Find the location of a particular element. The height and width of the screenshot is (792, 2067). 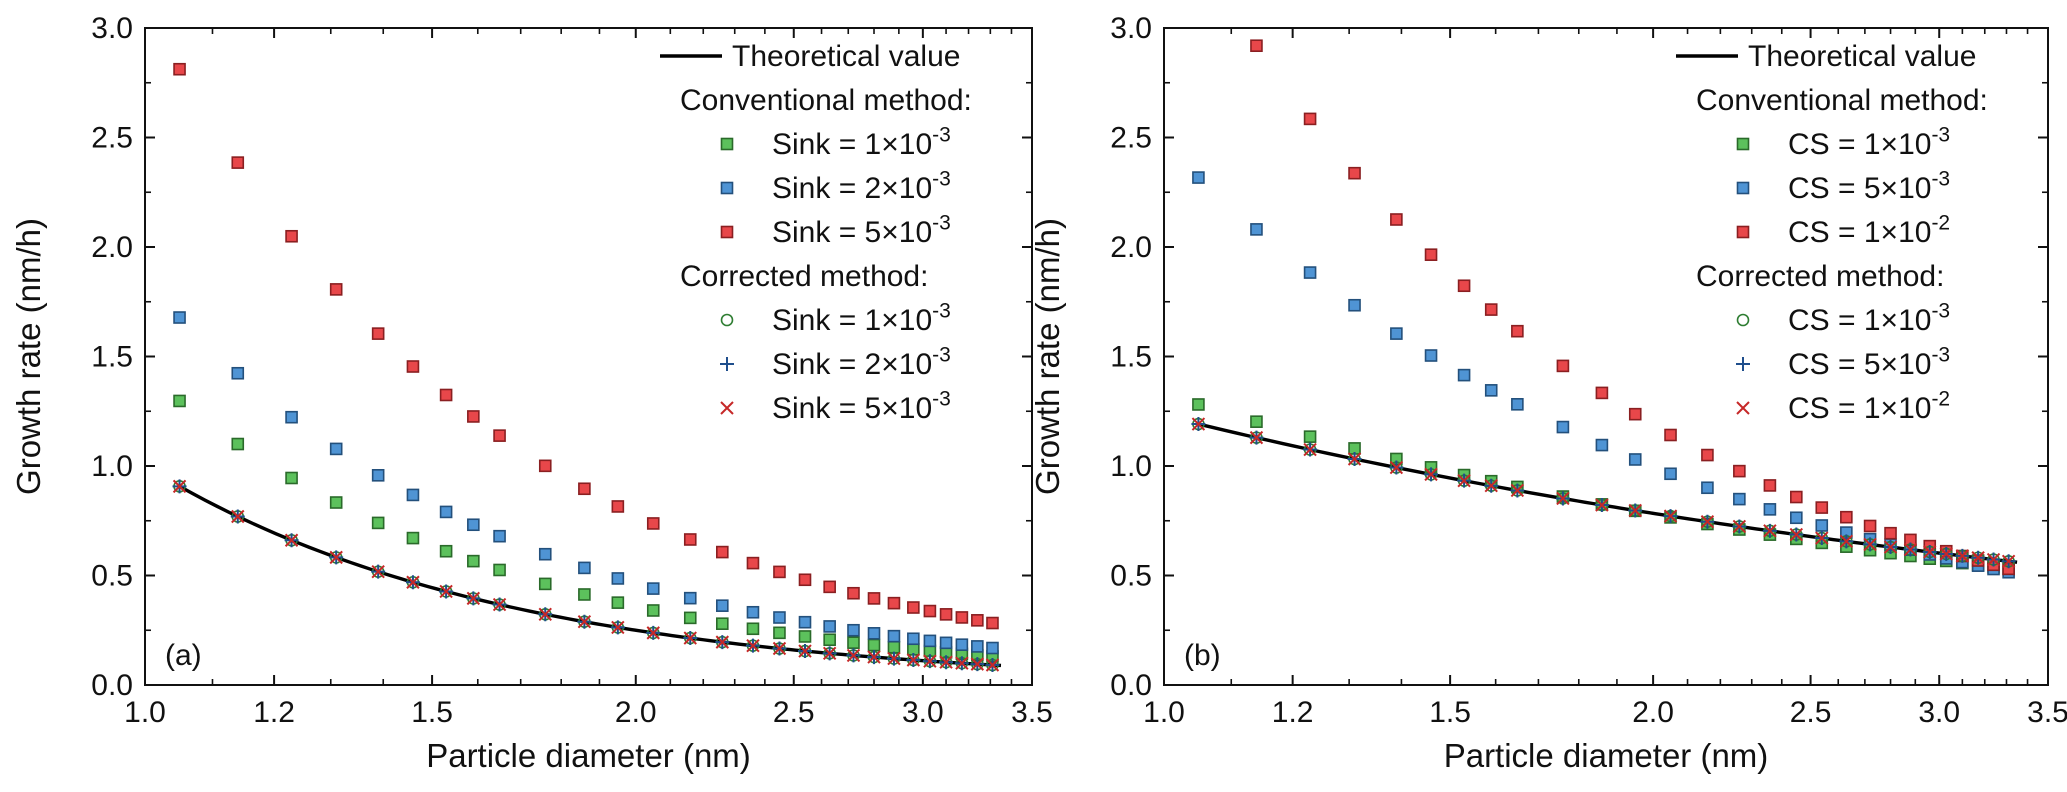

y-axis-title: Growth rate (nm/h) is located at coordinates (1047, 356).